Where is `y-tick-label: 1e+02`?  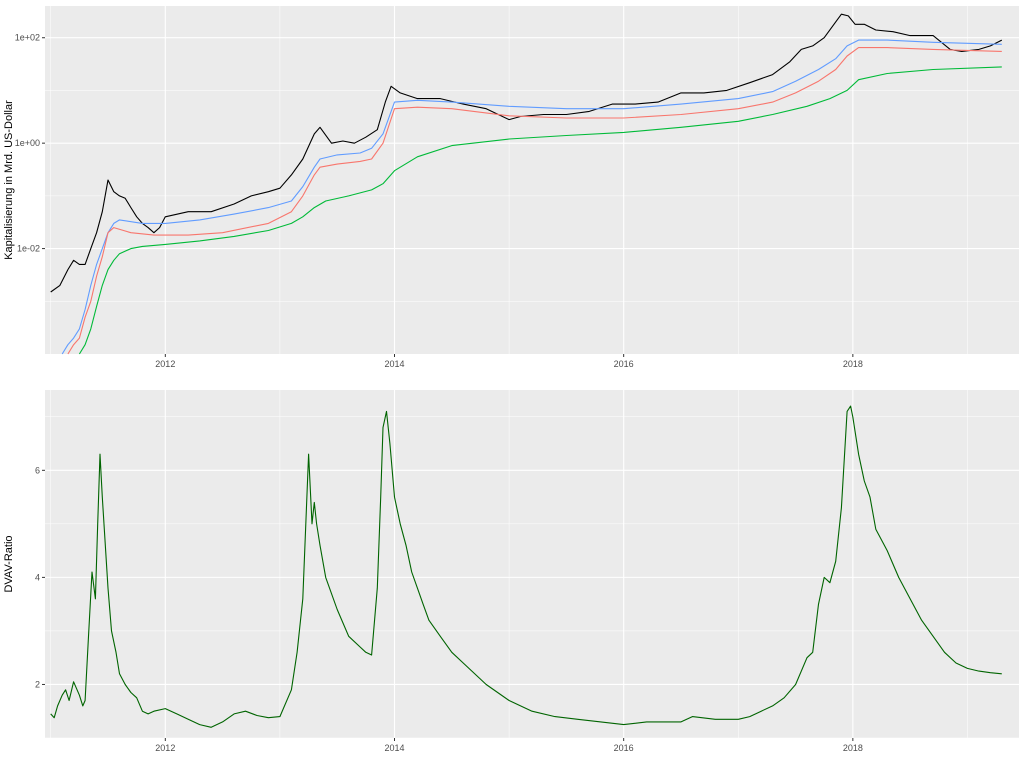 y-tick-label: 1e+02 is located at coordinates (27, 38).